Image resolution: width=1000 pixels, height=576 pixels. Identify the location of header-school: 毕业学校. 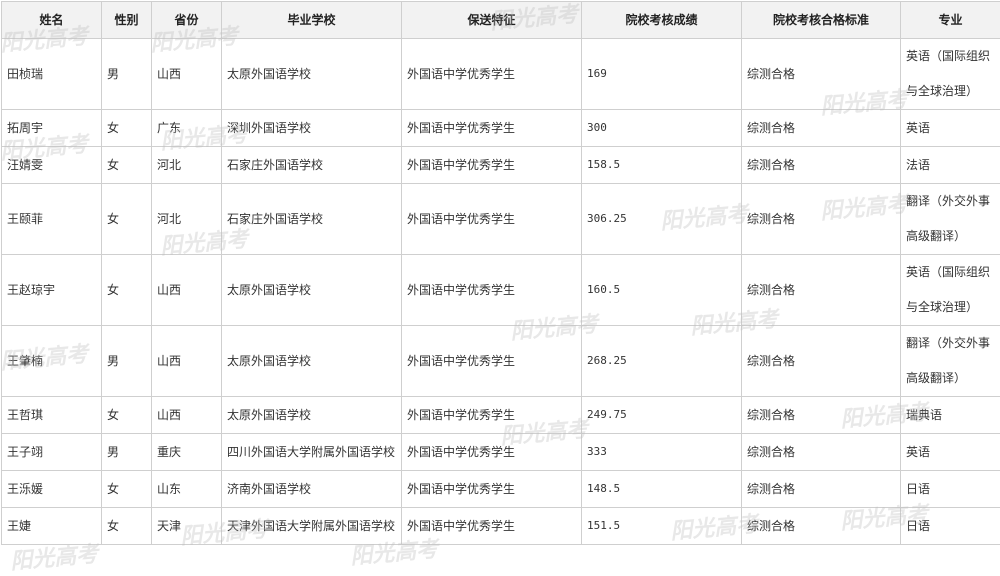
(312, 20).